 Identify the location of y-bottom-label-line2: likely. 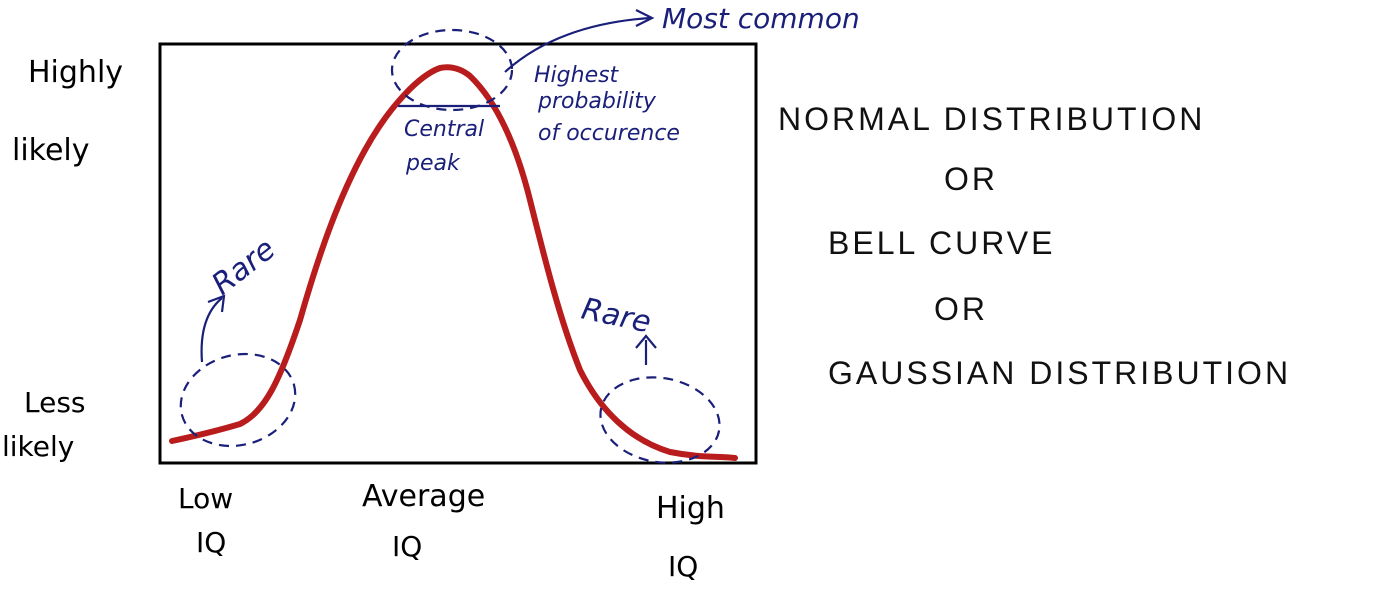
(38, 446).